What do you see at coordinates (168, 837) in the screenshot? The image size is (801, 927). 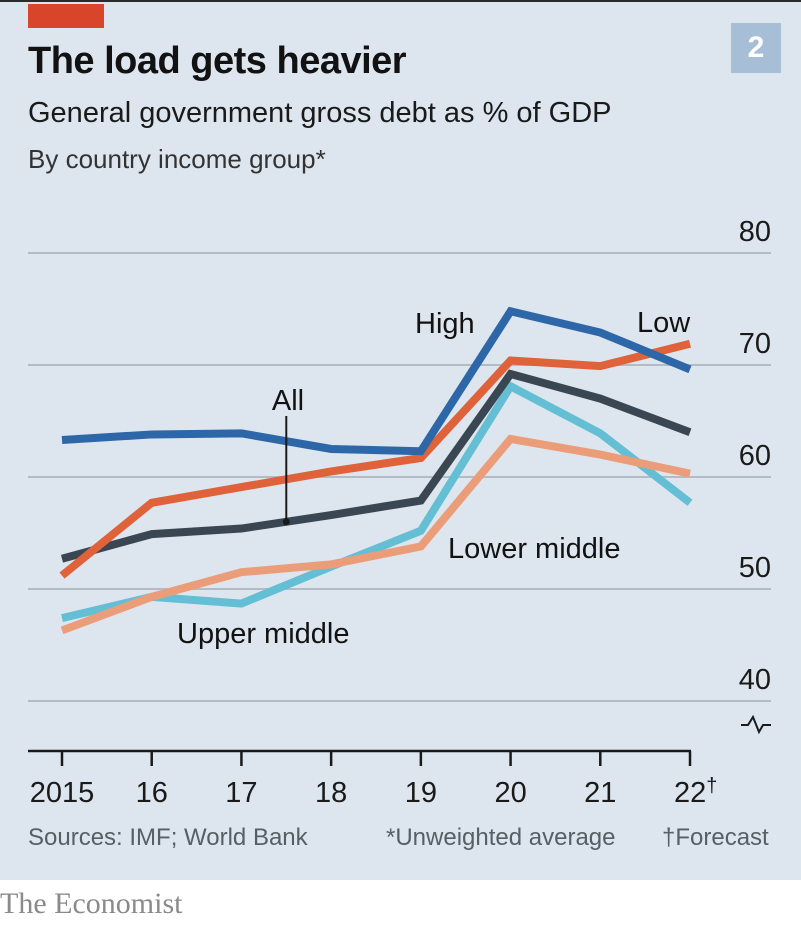 I see `sources-note: Sources: IMF; World Bank` at bounding box center [168, 837].